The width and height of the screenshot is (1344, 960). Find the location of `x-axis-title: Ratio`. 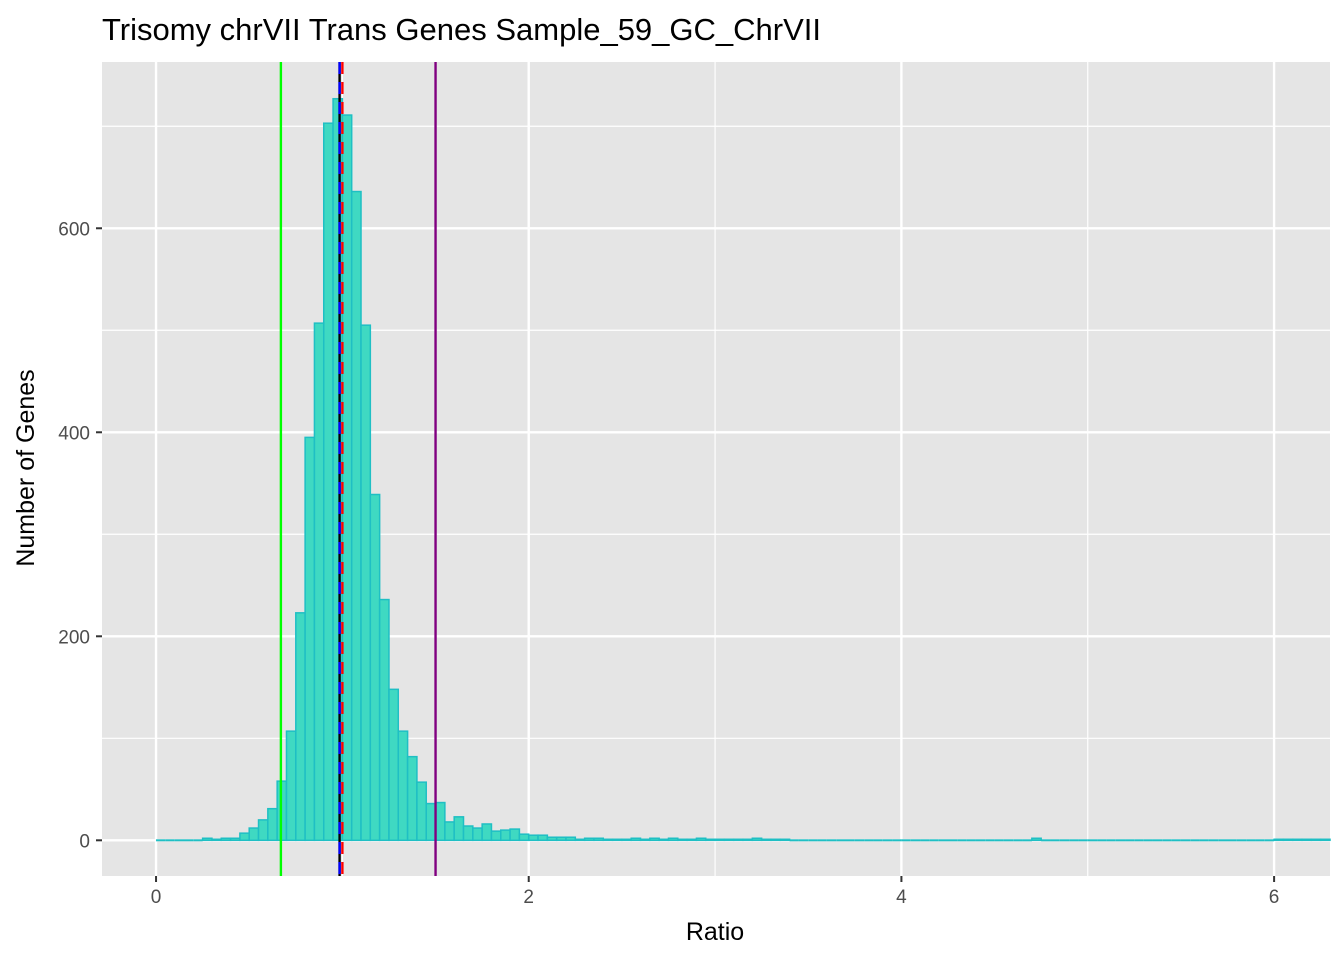

x-axis-title: Ratio is located at coordinates (715, 932).